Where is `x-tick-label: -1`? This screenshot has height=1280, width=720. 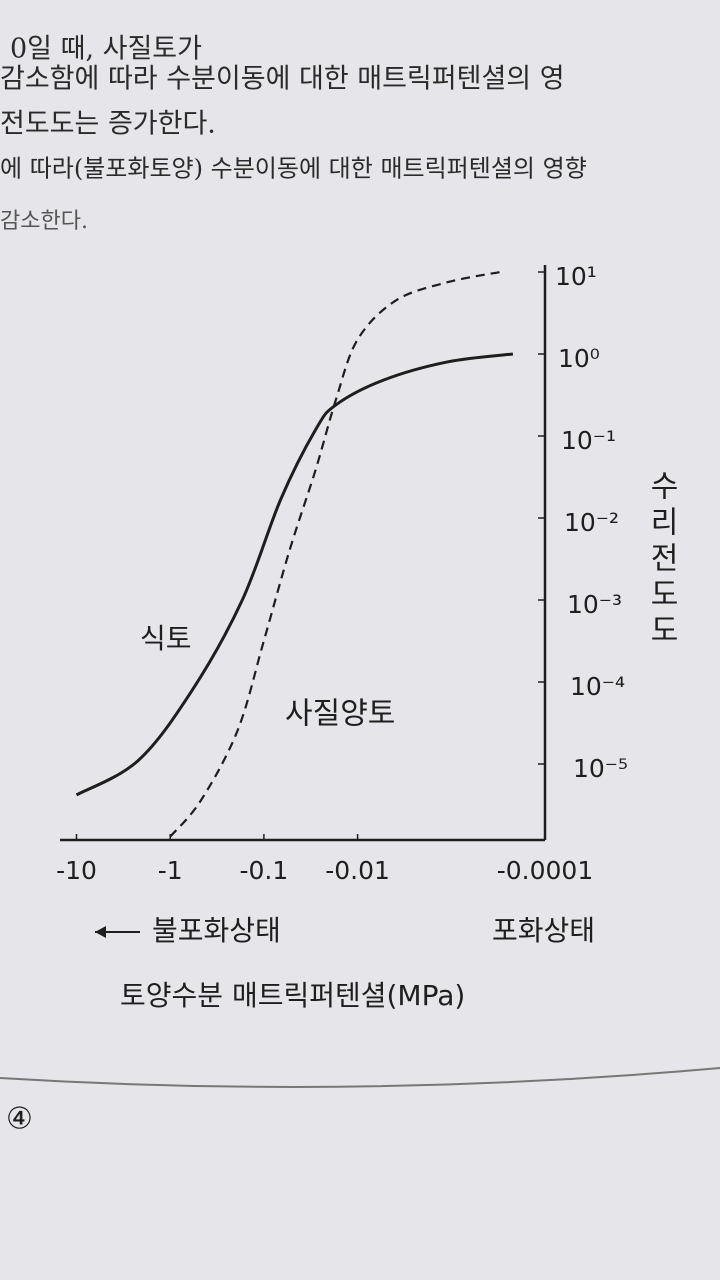
x-tick-label: -1 is located at coordinates (170, 870).